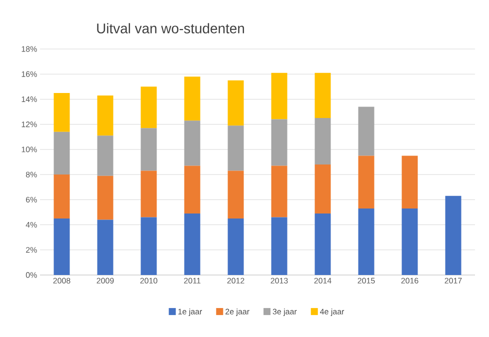 The image size is (489, 337). Describe the element at coordinates (170, 28) in the screenshot. I see `chart-title: Uitval van wo-studenten` at that location.